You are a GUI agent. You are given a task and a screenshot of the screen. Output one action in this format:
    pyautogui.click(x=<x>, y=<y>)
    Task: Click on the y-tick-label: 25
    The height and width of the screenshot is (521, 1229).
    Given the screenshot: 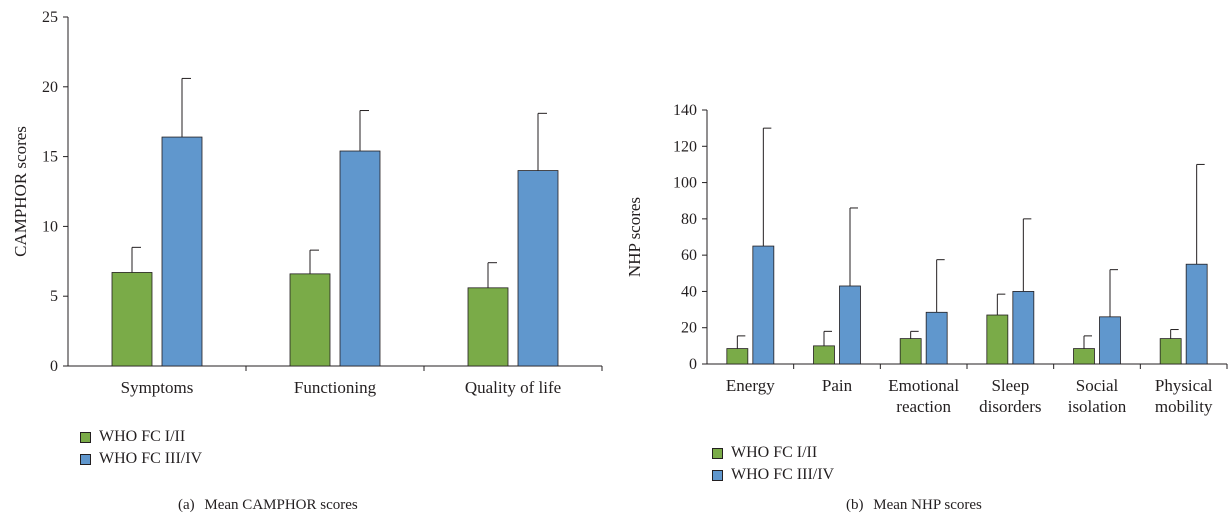 What is the action you would take?
    pyautogui.click(x=50, y=17)
    